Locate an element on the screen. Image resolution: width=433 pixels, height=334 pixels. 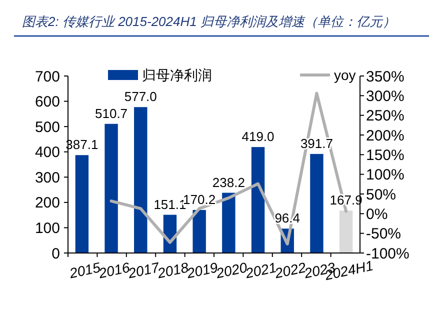
legend-label: 归母净利润 is located at coordinates (177, 74).